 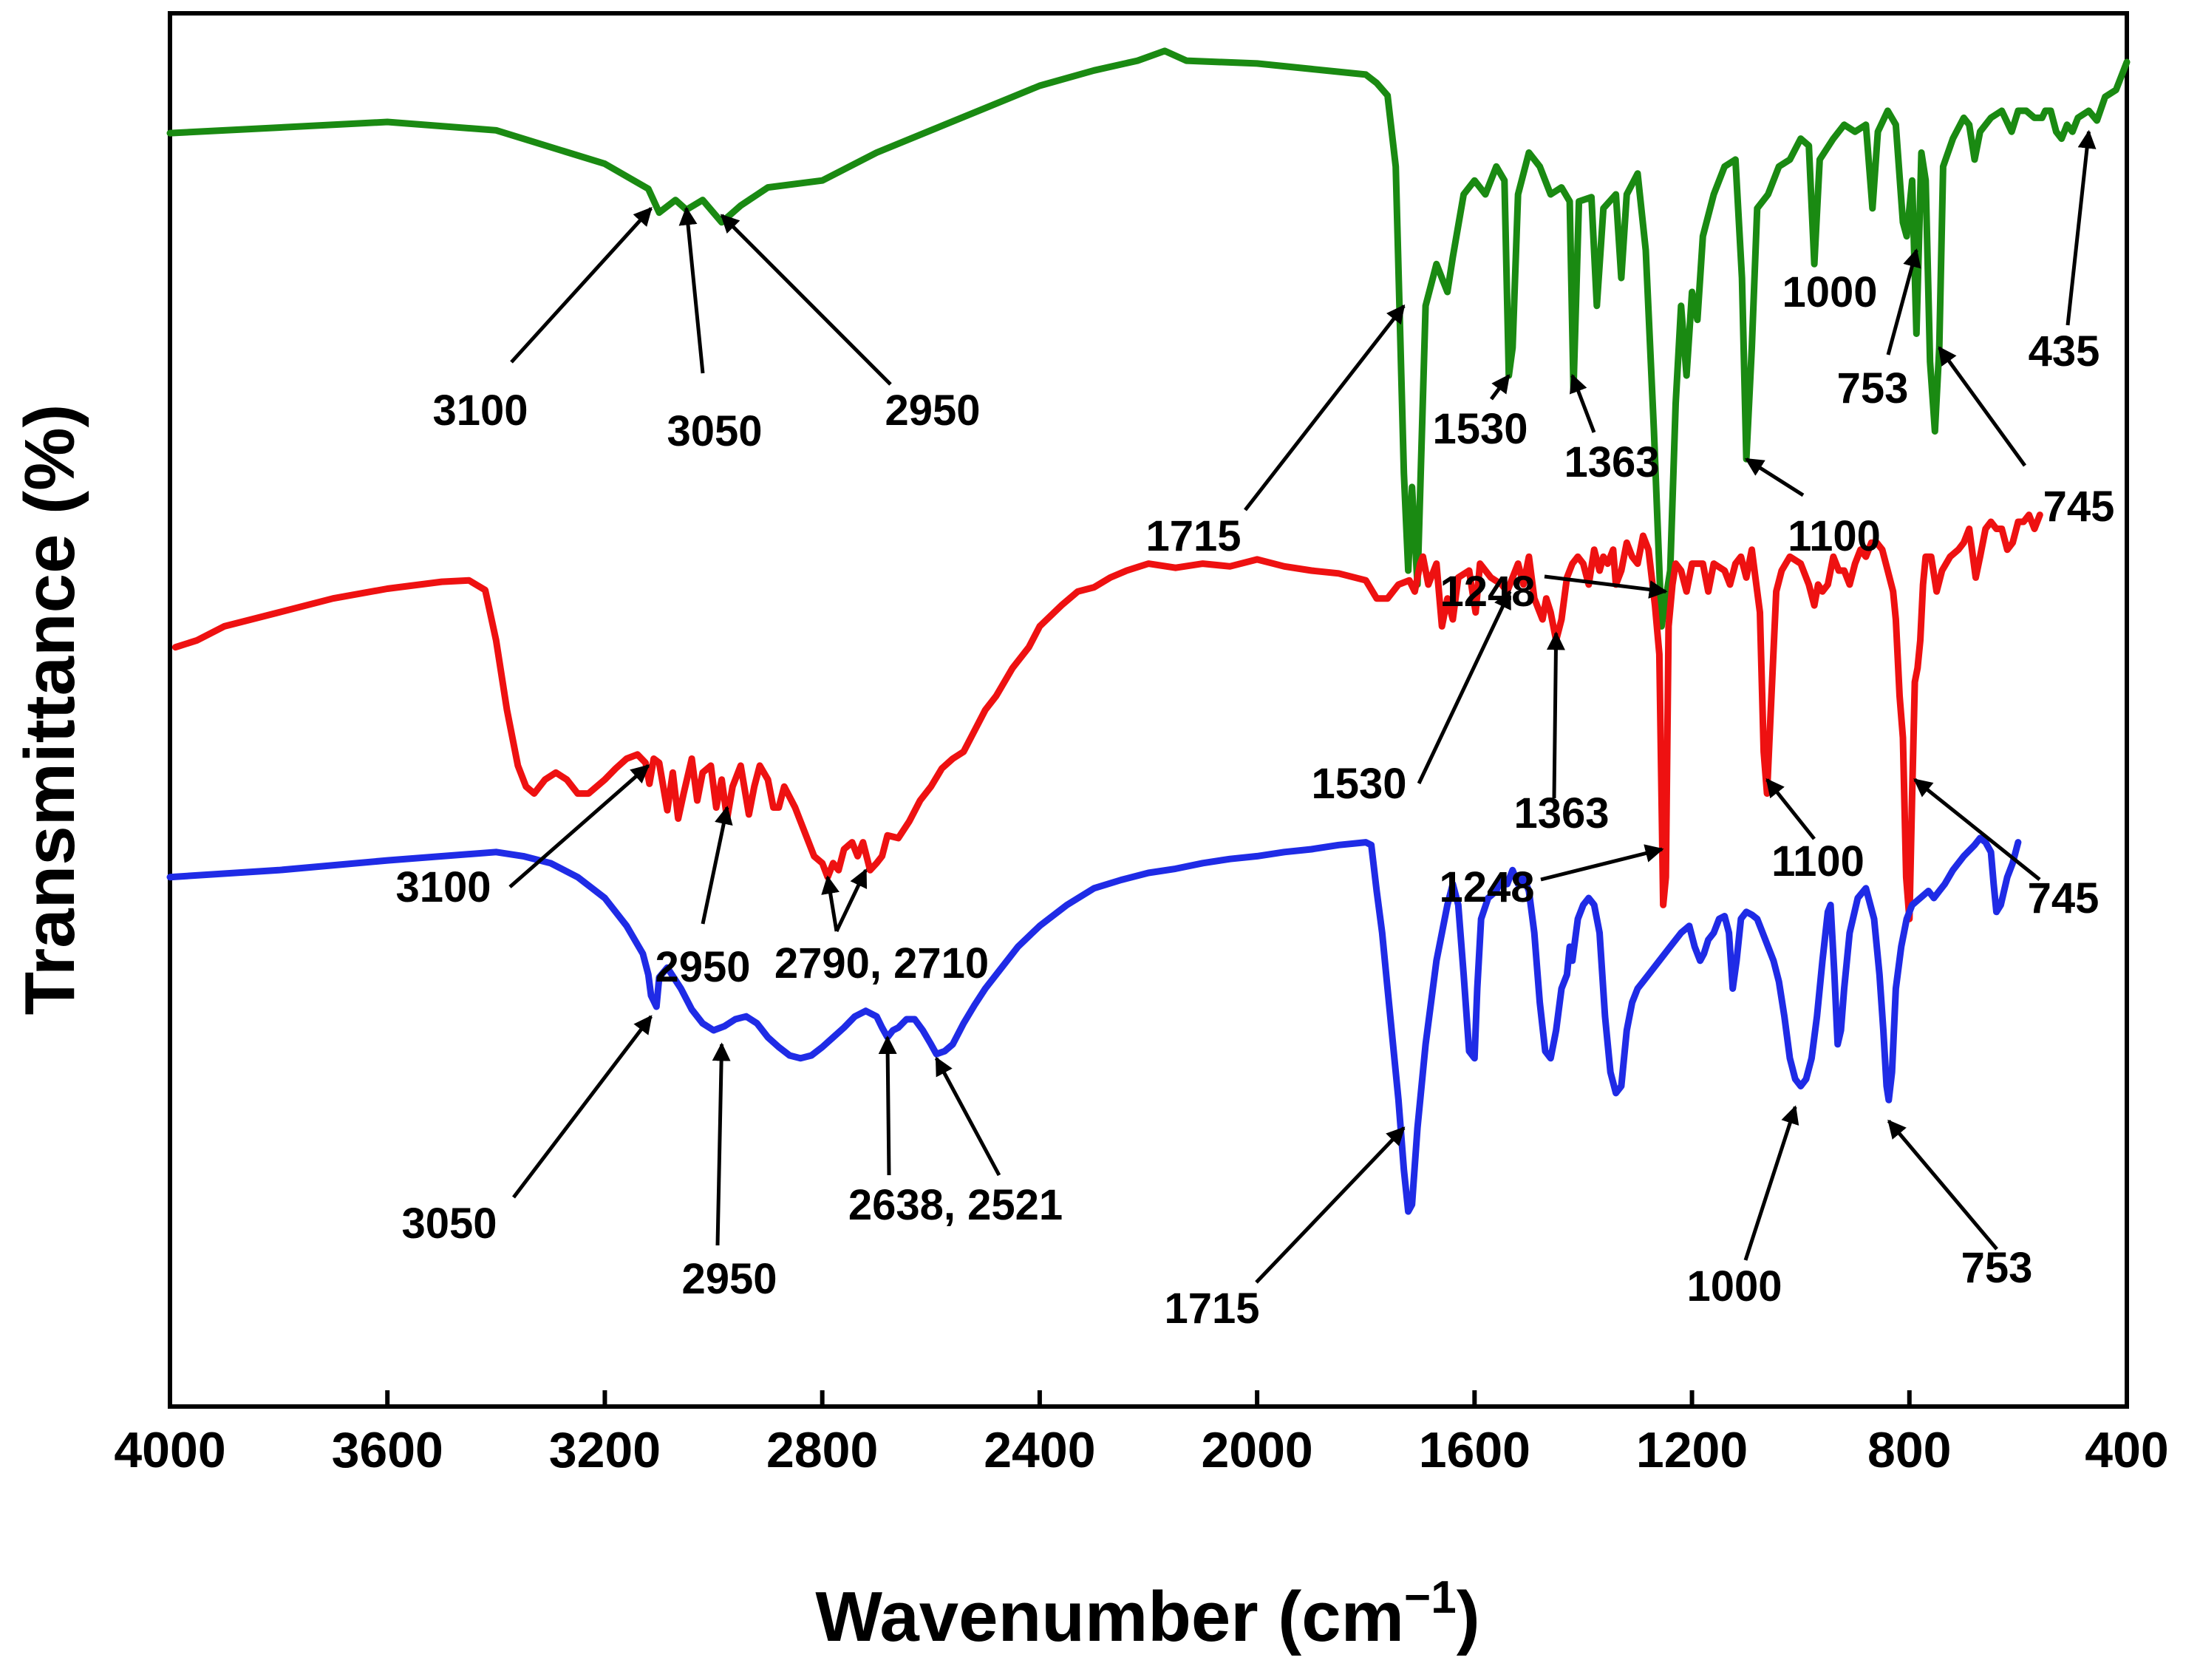 What do you see at coordinates (1212, 1309) in the screenshot?
I see `peak-label-bottom: 1715` at bounding box center [1212, 1309].